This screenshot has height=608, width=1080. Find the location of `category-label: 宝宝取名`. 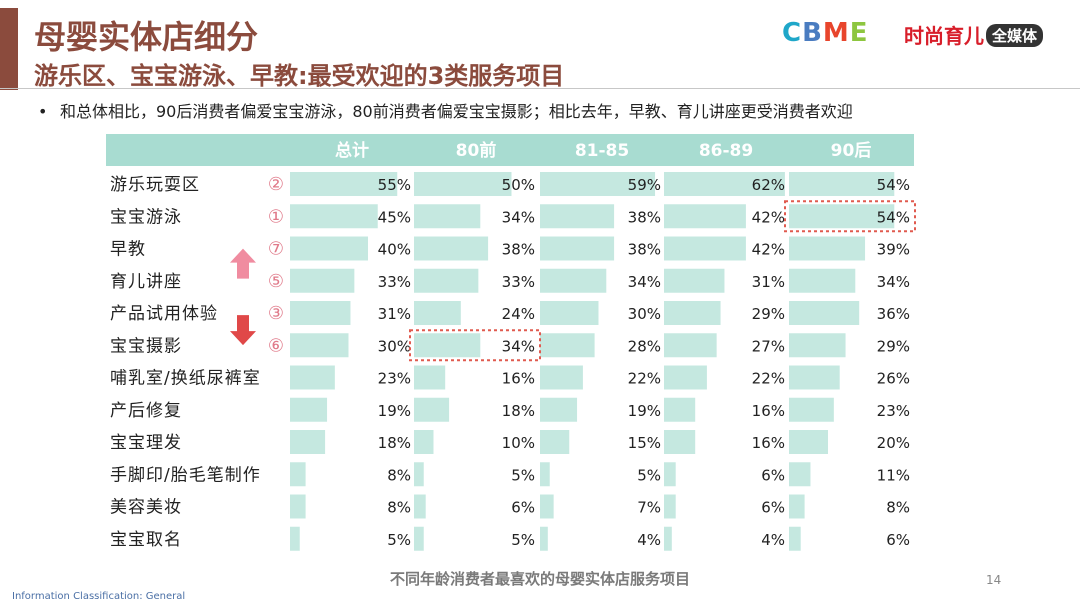

category-label: 宝宝取名 is located at coordinates (146, 540).